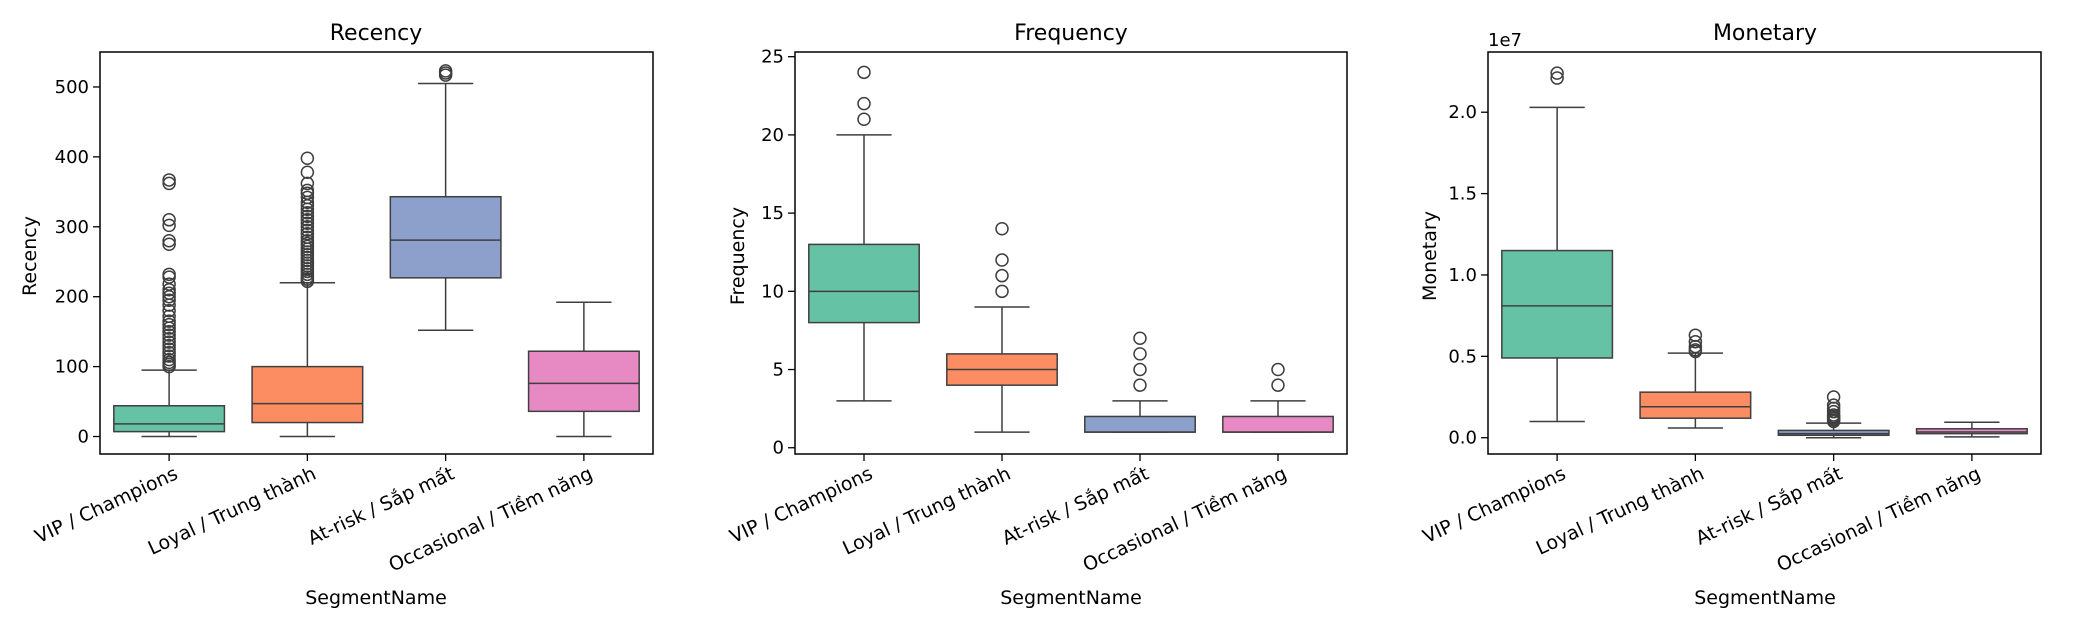  I want to click on y-tick-label: 1.0, so click(1462, 275).